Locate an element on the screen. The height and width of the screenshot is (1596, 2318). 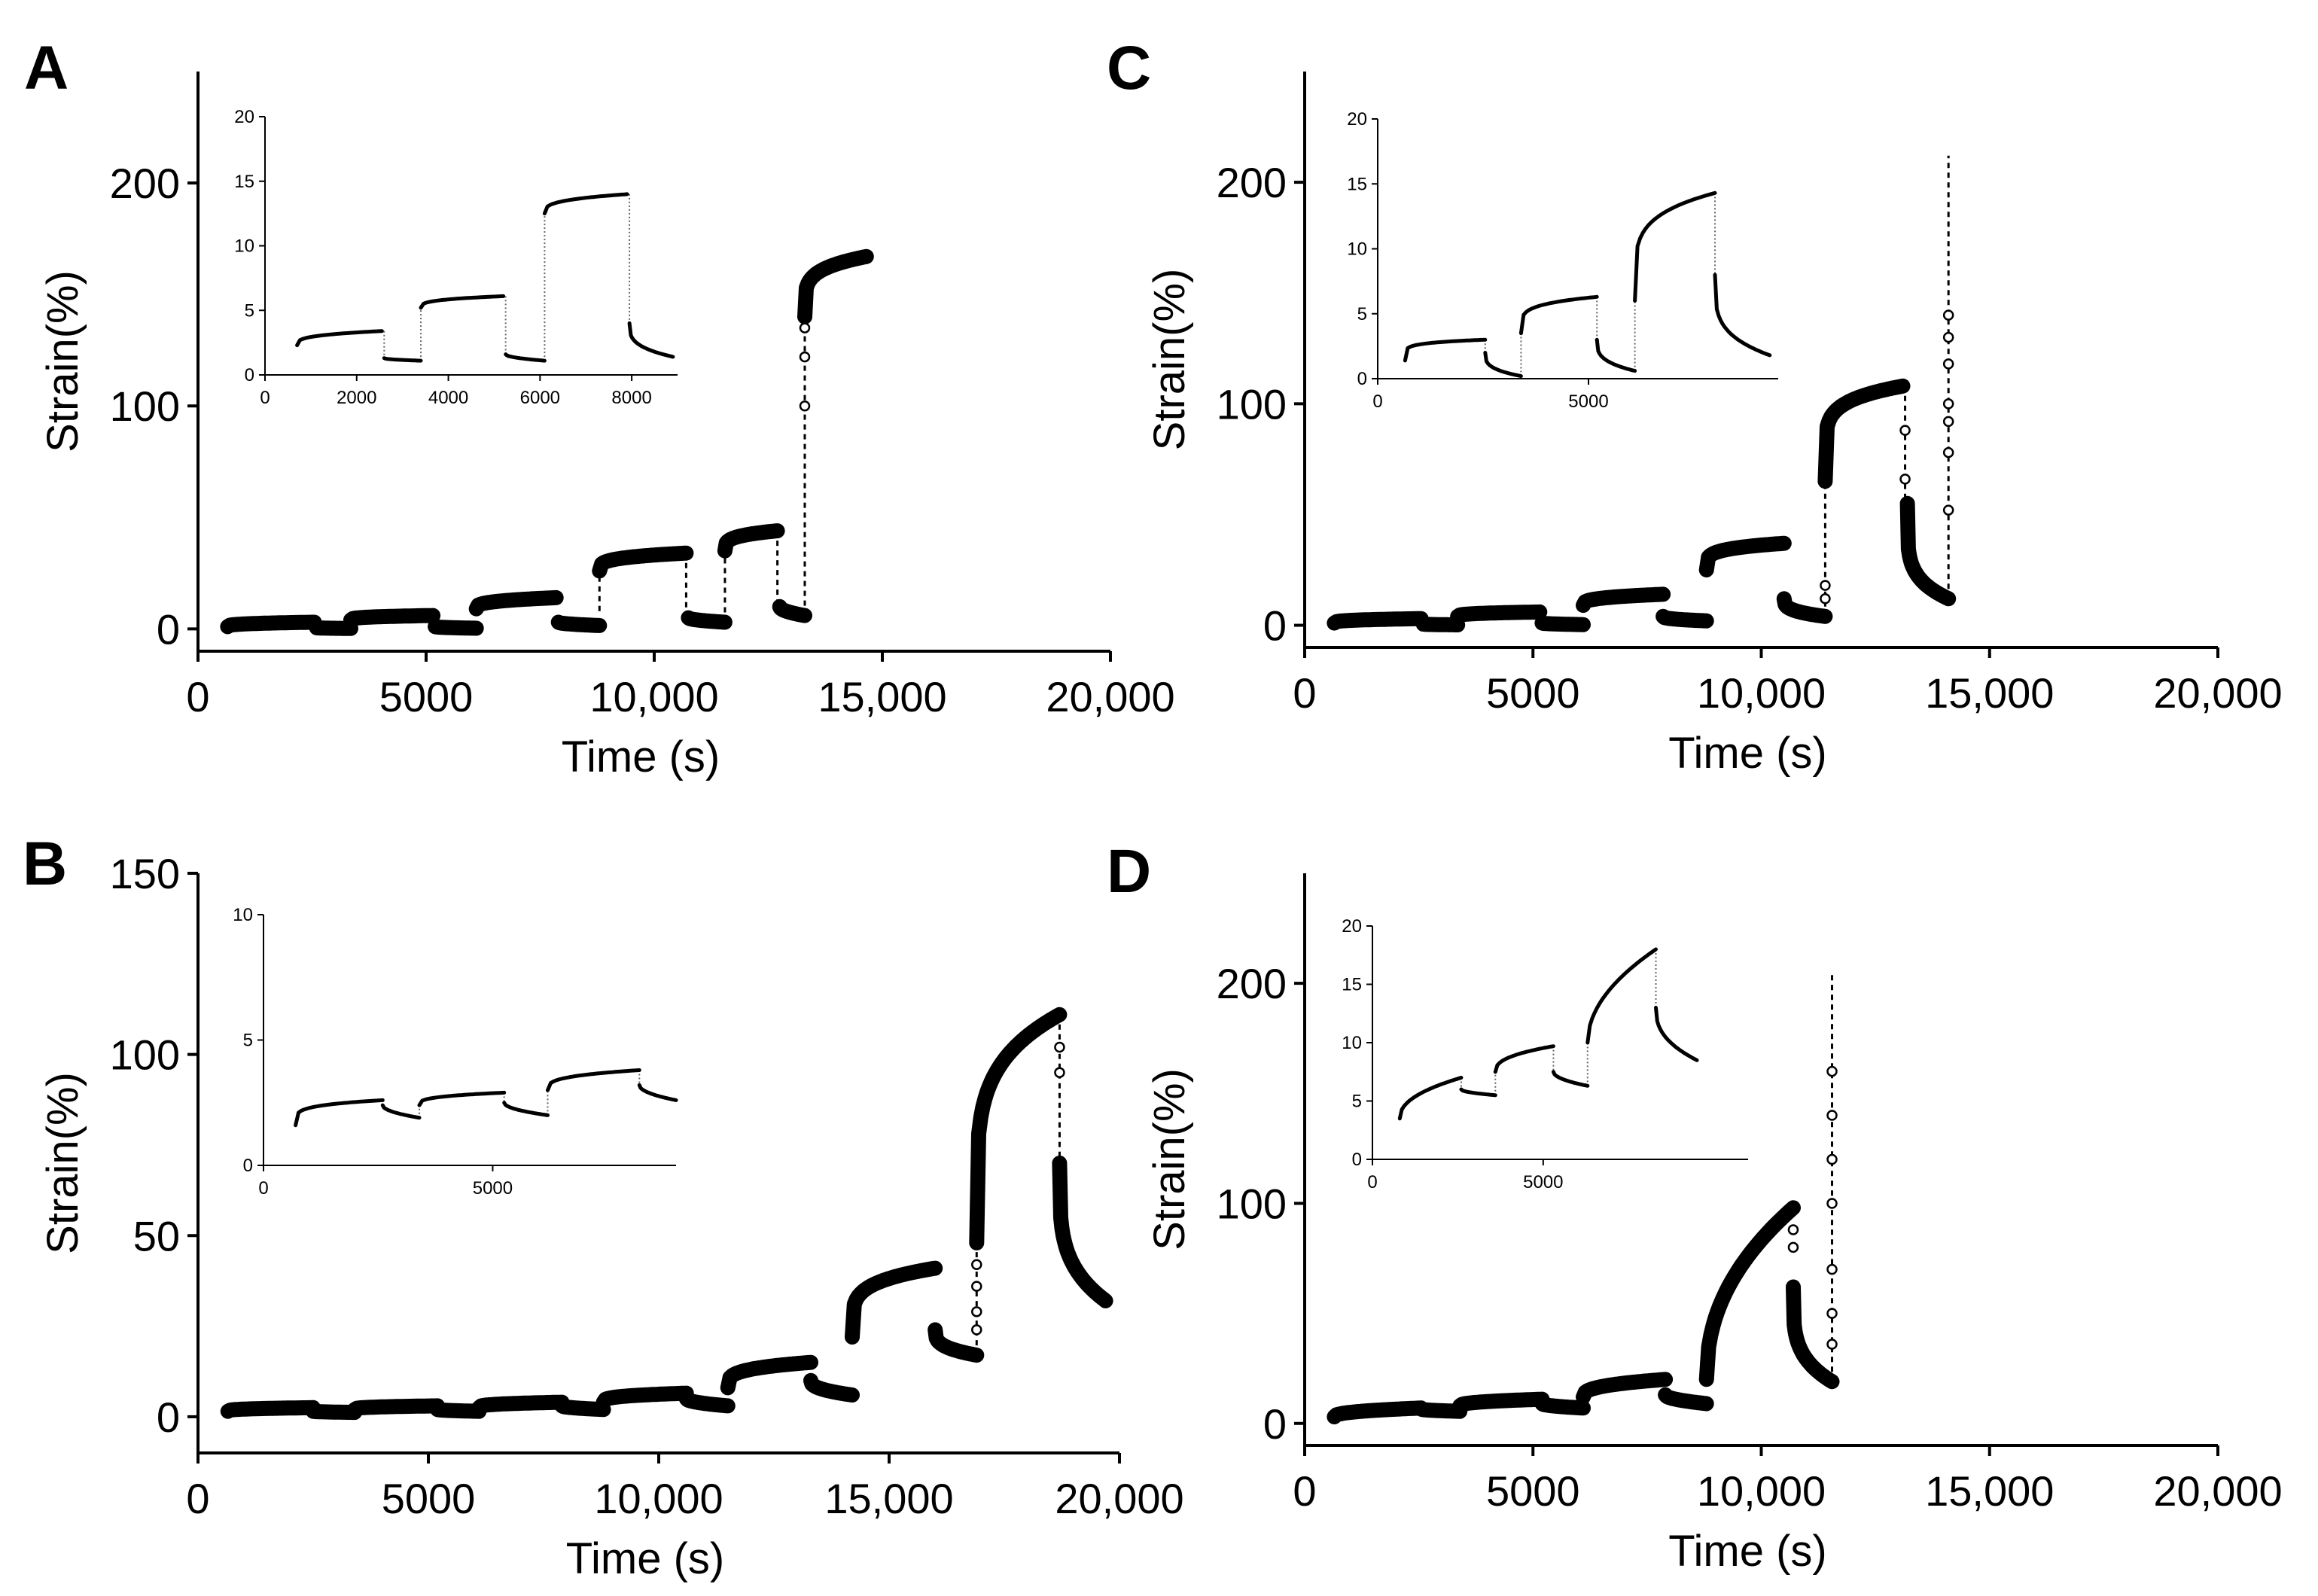
inset-chart: 0 2000 4000 6000 8000 0 5 10 15 20 is located at coordinates (456, 257).